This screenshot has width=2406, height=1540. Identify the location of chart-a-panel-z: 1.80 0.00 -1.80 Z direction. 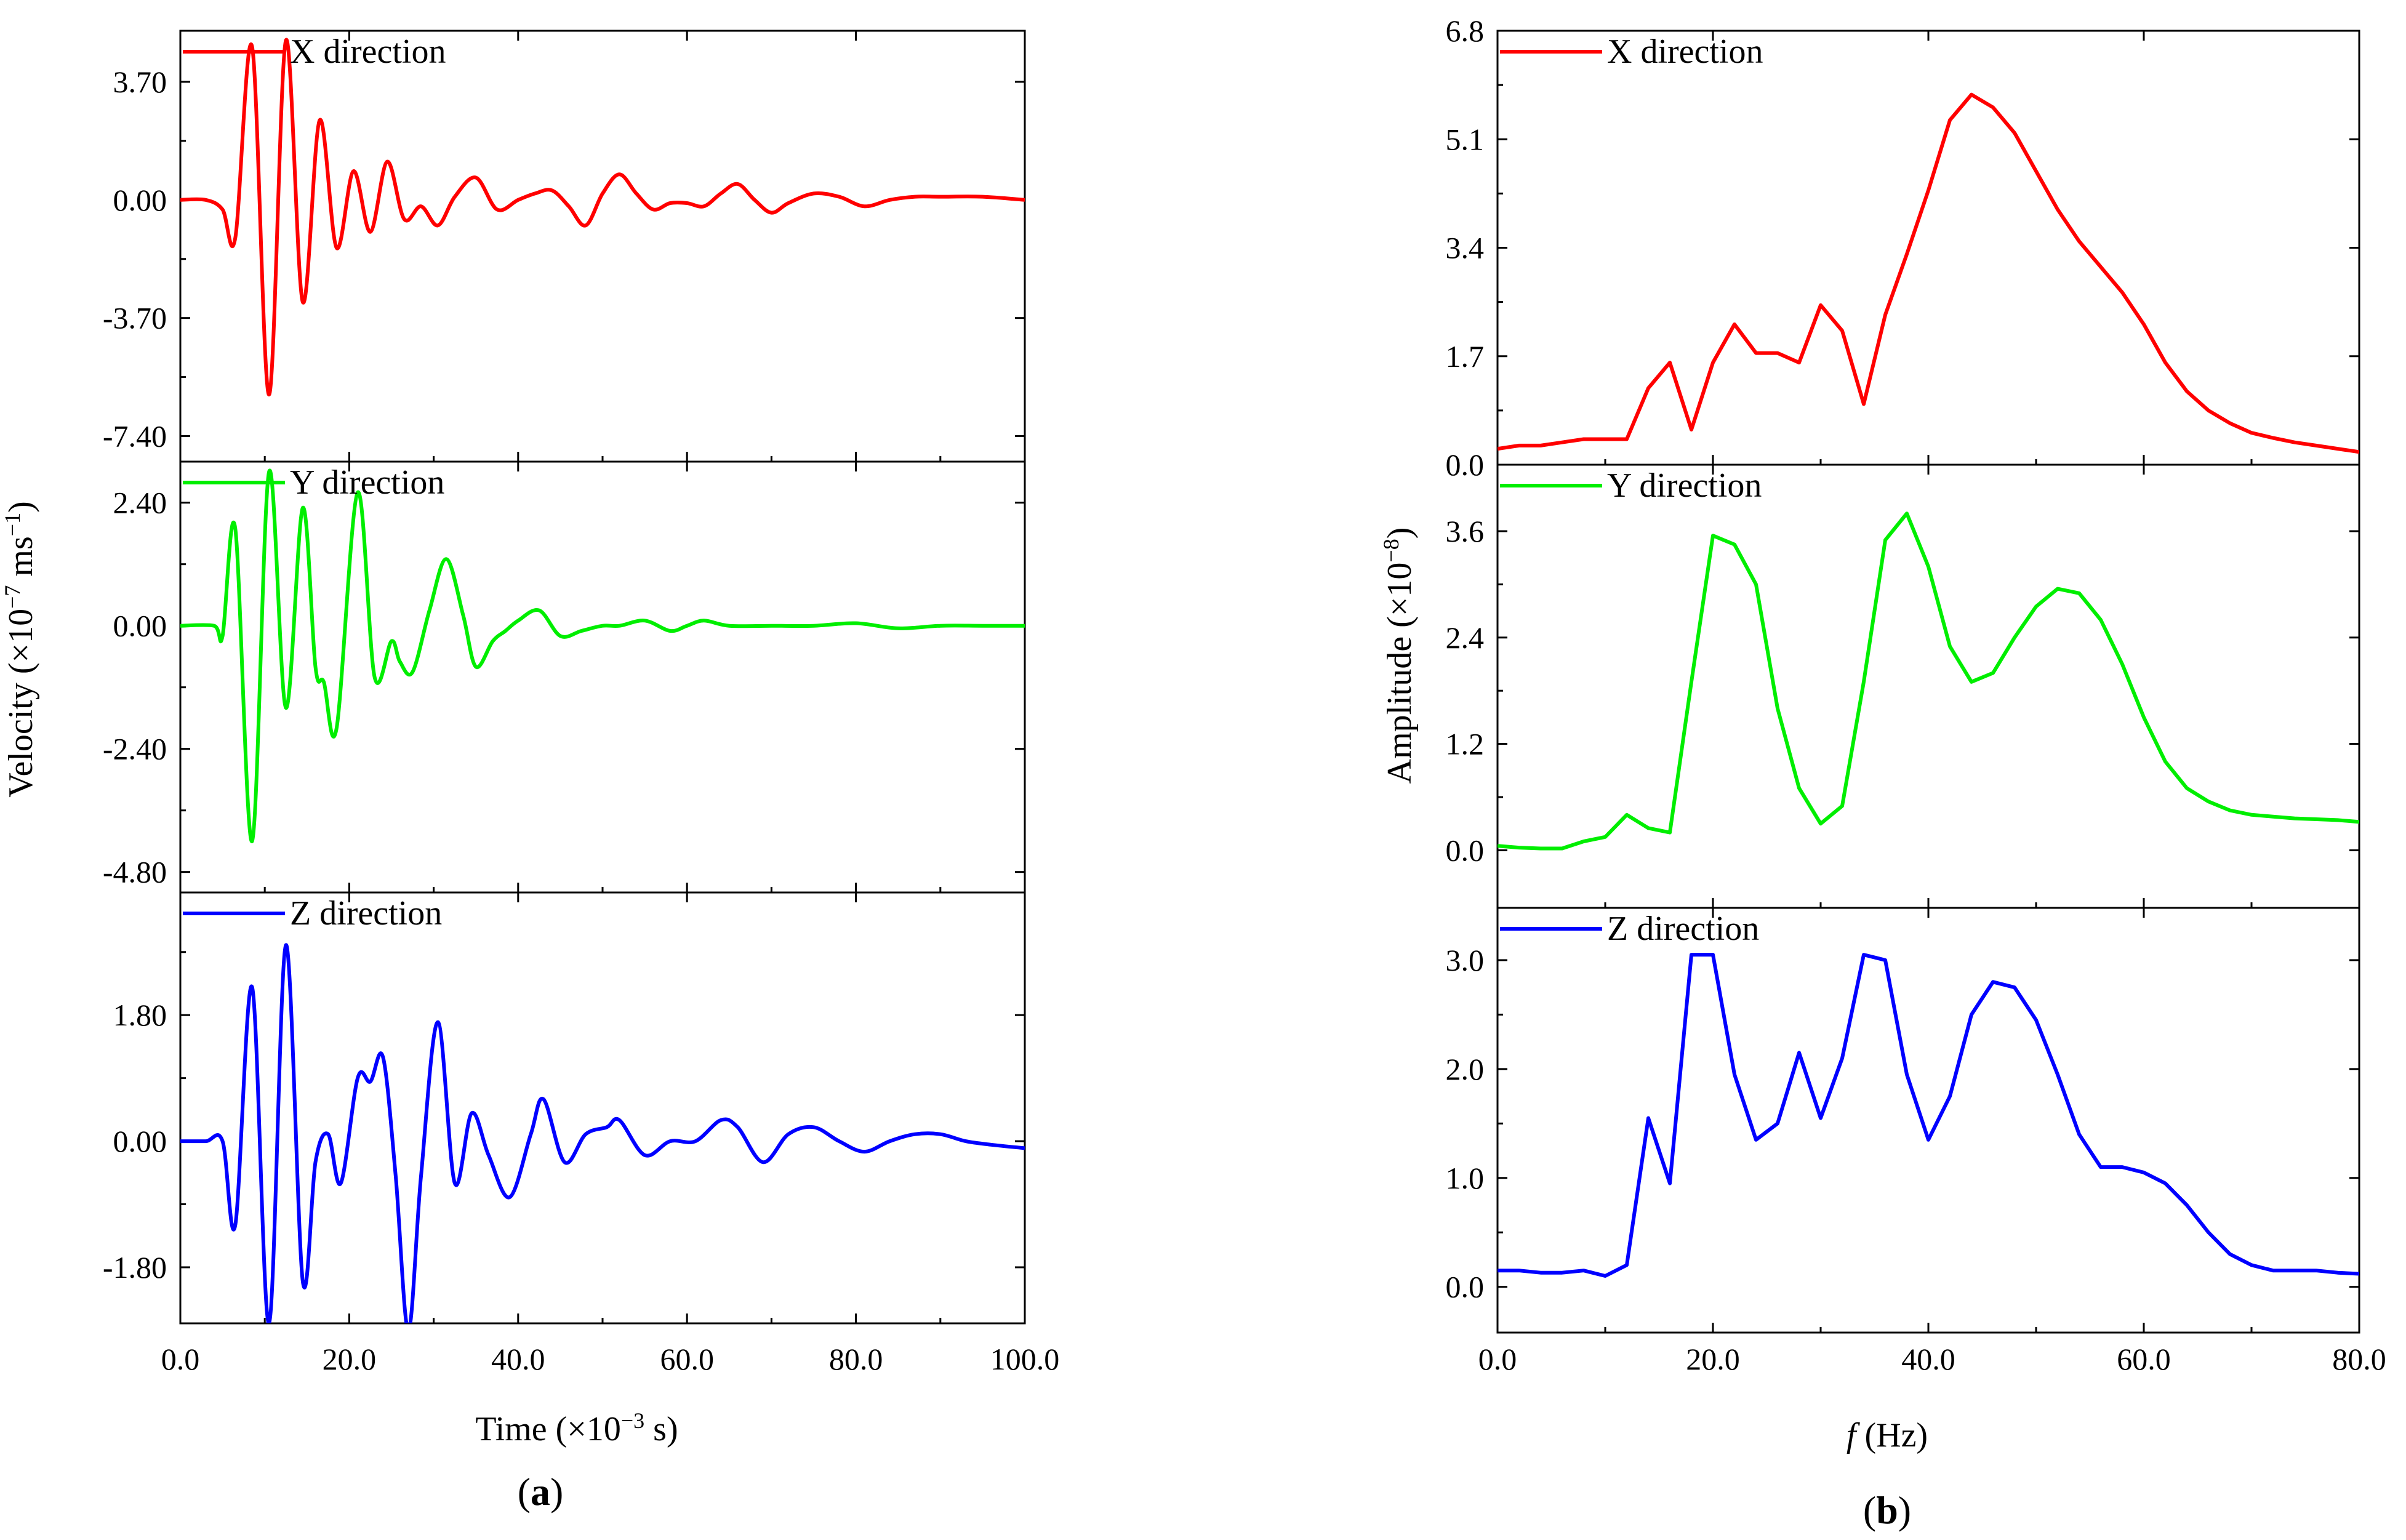
(564, 1108).